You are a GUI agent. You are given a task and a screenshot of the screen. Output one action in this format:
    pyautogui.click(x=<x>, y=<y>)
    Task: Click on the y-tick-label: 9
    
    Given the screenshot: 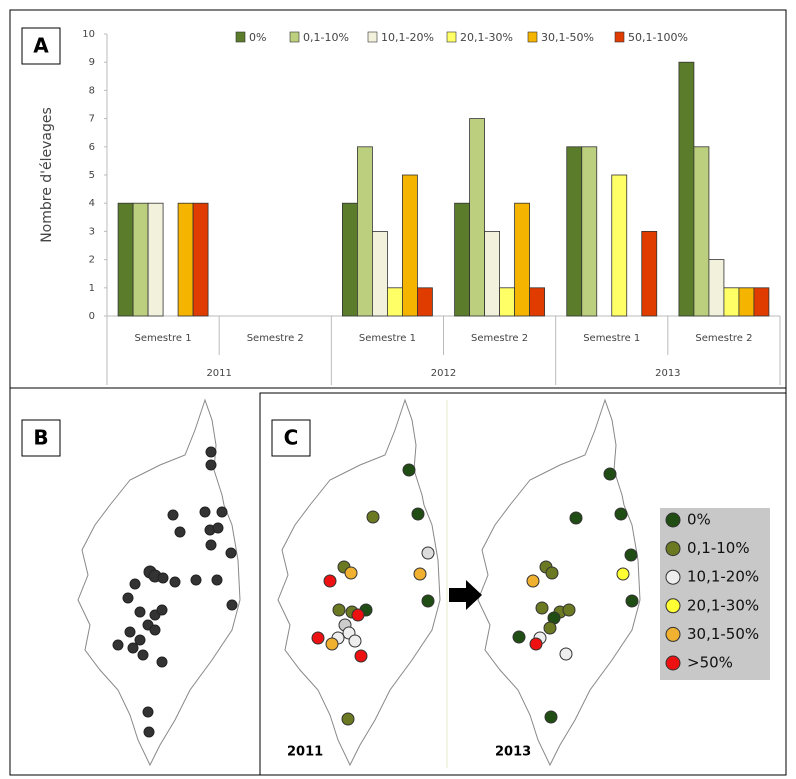 What is the action you would take?
    pyautogui.click(x=92, y=62)
    